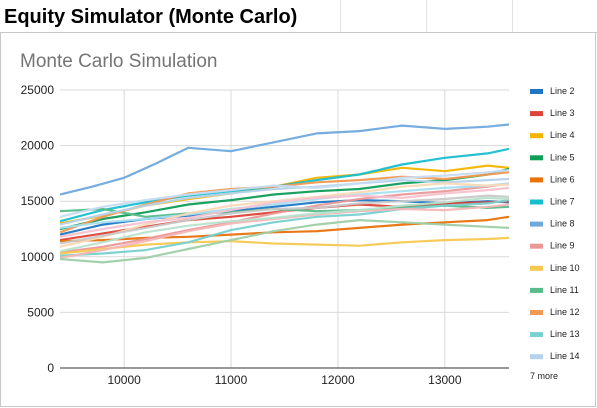  Describe the element at coordinates (38, 90) in the screenshot. I see `y-tick-label: 25000` at that location.